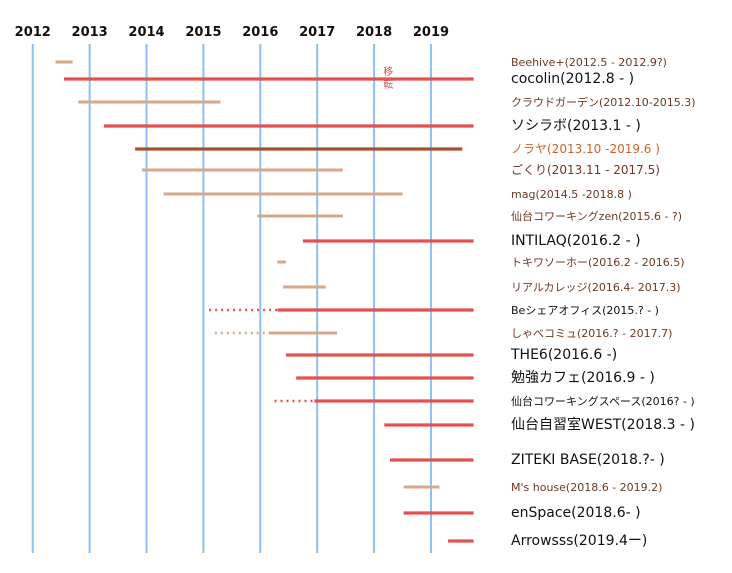  Describe the element at coordinates (232, 32) in the screenshot. I see `year-tick-labels: 2012 2013 2014 2015 2016 2017 2018 2019` at that location.